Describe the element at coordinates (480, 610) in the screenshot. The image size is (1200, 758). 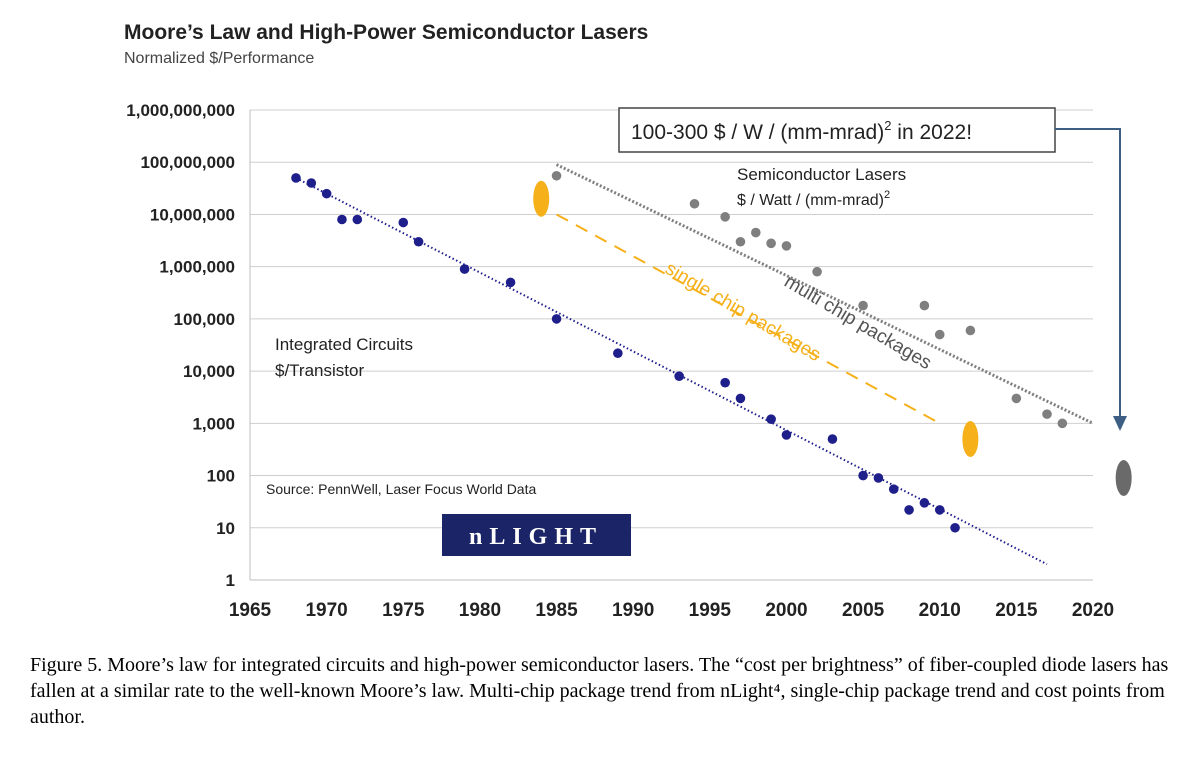
I see `x-tick-label: 1980` at that location.